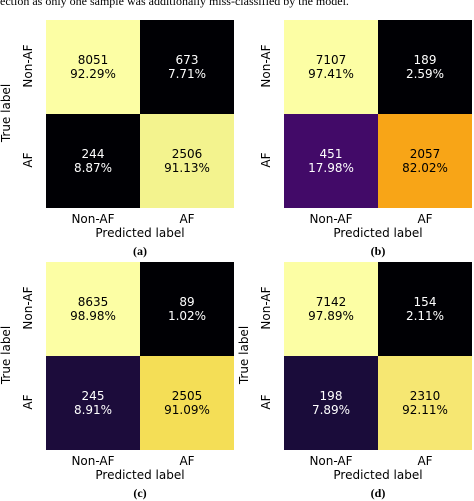  Describe the element at coordinates (93, 74) in the screenshot. I see `cell-percent-label: 92.29%` at that location.